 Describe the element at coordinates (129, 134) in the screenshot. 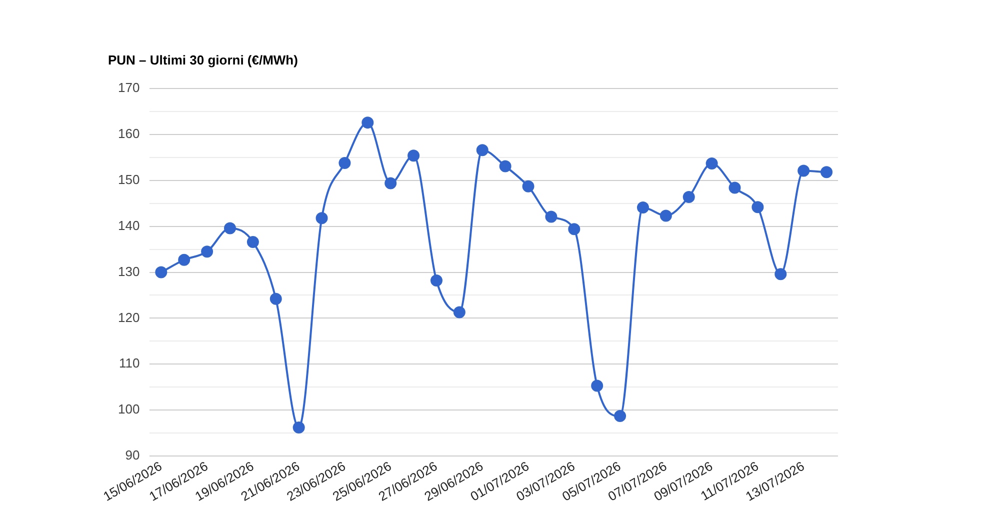

I see `y-tick-label: 160` at that location.